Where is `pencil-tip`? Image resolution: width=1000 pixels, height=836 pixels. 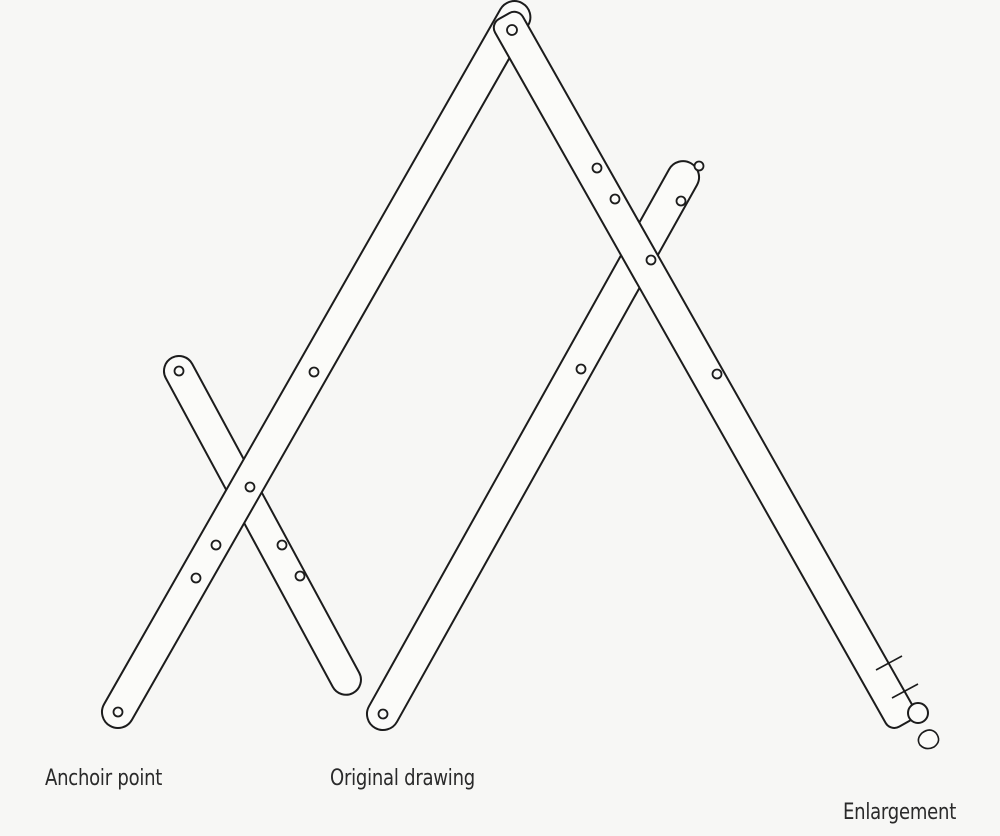 pencil-tip is located at coordinates (928, 739).